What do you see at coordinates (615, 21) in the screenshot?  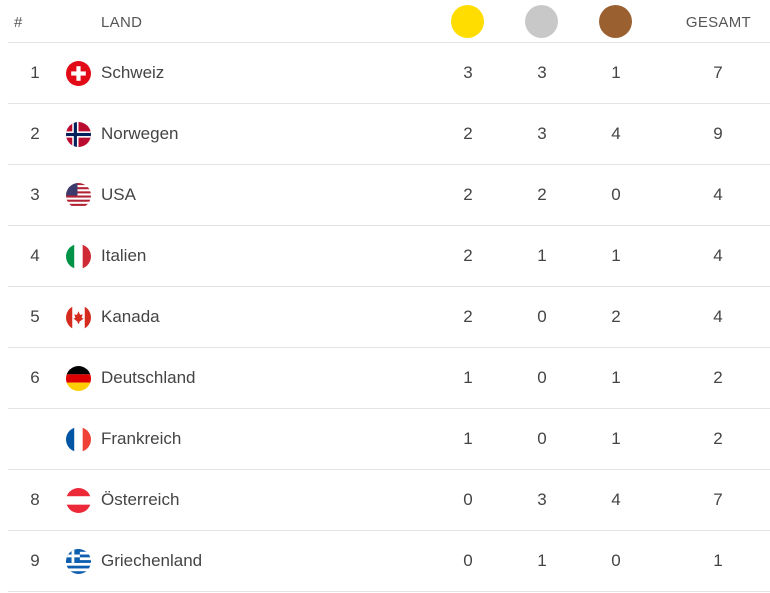 I see `bronze-medal-icon` at bounding box center [615, 21].